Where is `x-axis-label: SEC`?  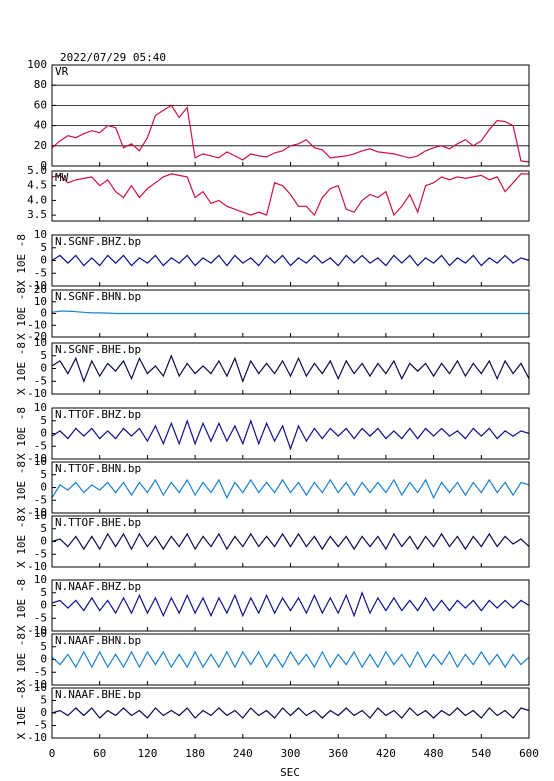 x-axis-label: SEC is located at coordinates (290, 772).